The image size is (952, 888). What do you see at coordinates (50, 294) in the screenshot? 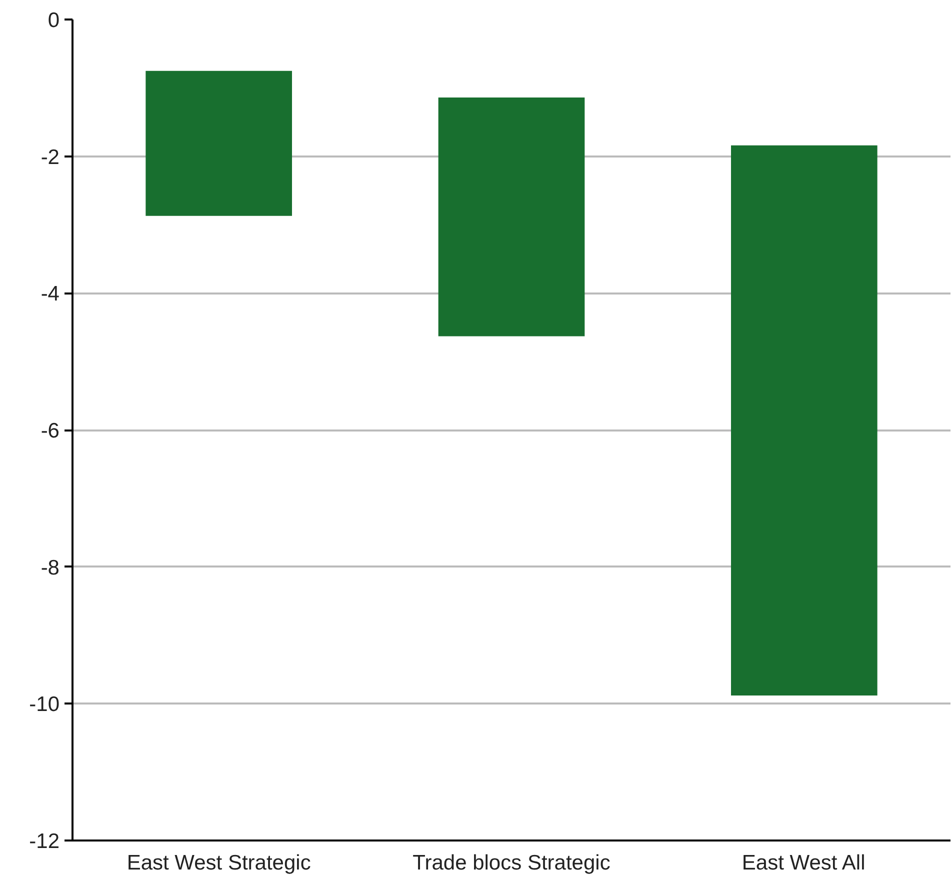
I see `y-tick-label: -4` at bounding box center [50, 294].